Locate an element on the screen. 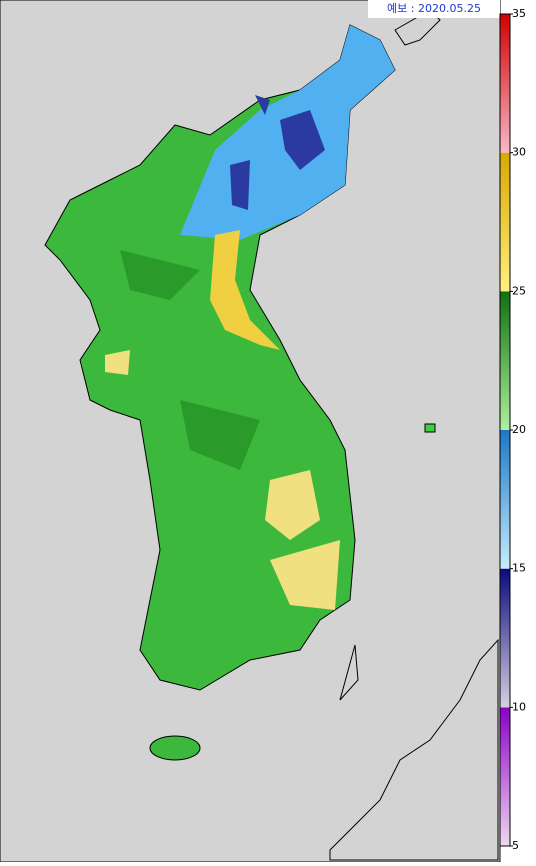 This screenshot has height=866, width=536. colorbar-tick-label: 25 is located at coordinates (519, 290).